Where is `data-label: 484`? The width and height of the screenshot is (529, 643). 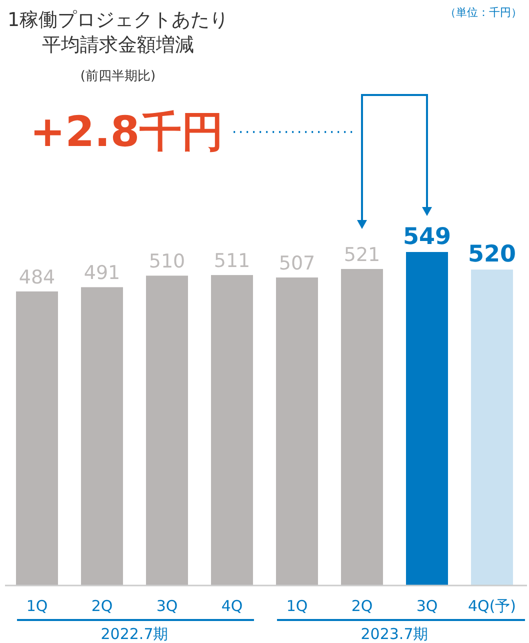 data-label: 484 is located at coordinates (37, 277).